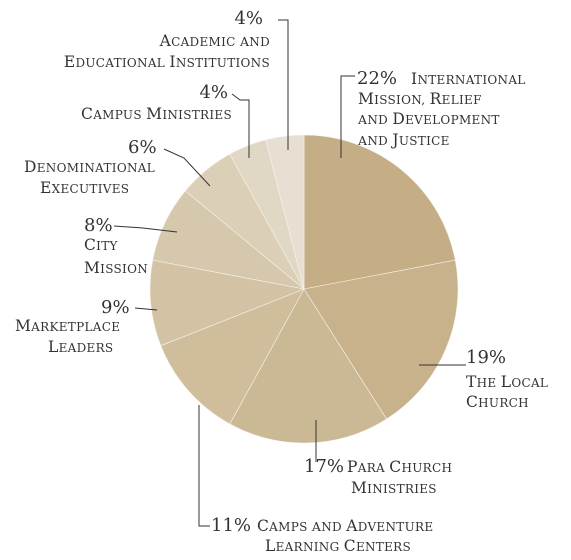  What do you see at coordinates (394, 488) in the screenshot?
I see `slice-category-label: MINISTRIES` at bounding box center [394, 488].